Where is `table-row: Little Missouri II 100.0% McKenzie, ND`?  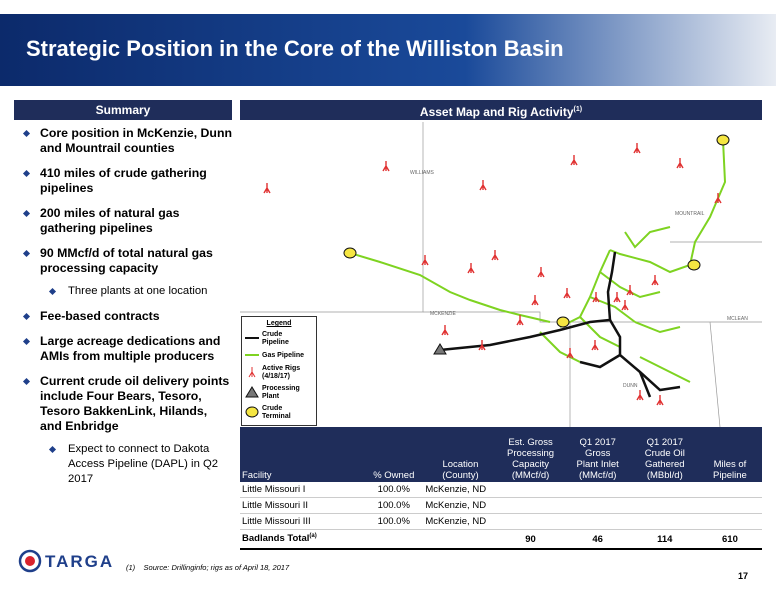
table-row: Little Missouri II 100.0% McKenzie, ND is located at coordinates (501, 505).